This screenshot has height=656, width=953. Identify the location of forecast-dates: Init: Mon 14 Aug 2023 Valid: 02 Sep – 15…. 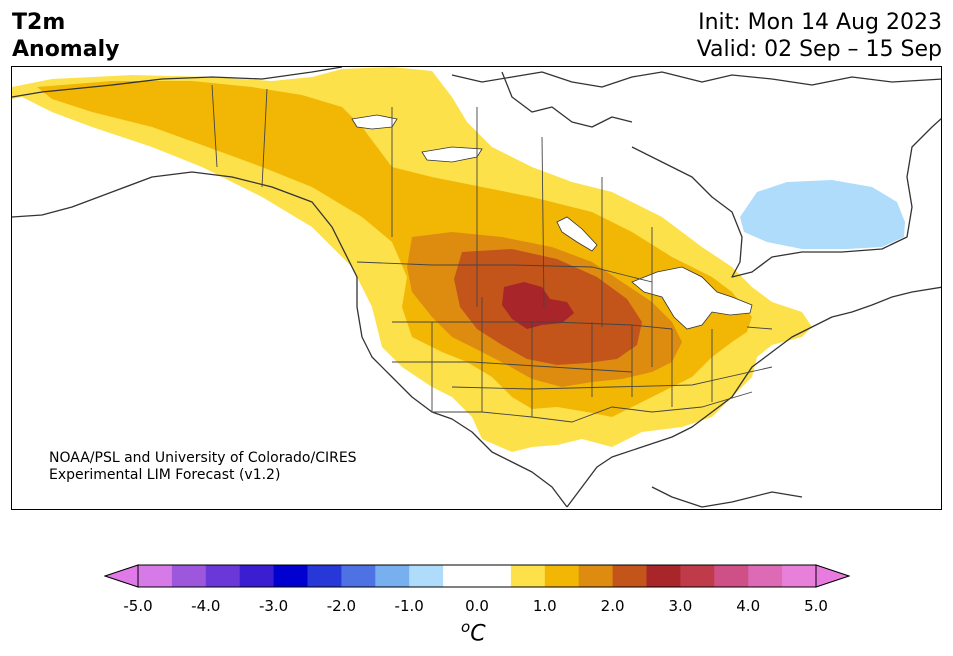
(819, 36).